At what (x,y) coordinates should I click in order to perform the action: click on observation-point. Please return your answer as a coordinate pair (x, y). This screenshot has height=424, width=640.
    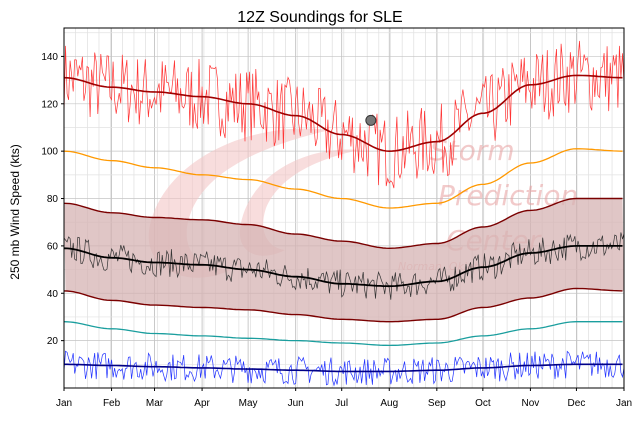
    Looking at the image, I should click on (371, 120).